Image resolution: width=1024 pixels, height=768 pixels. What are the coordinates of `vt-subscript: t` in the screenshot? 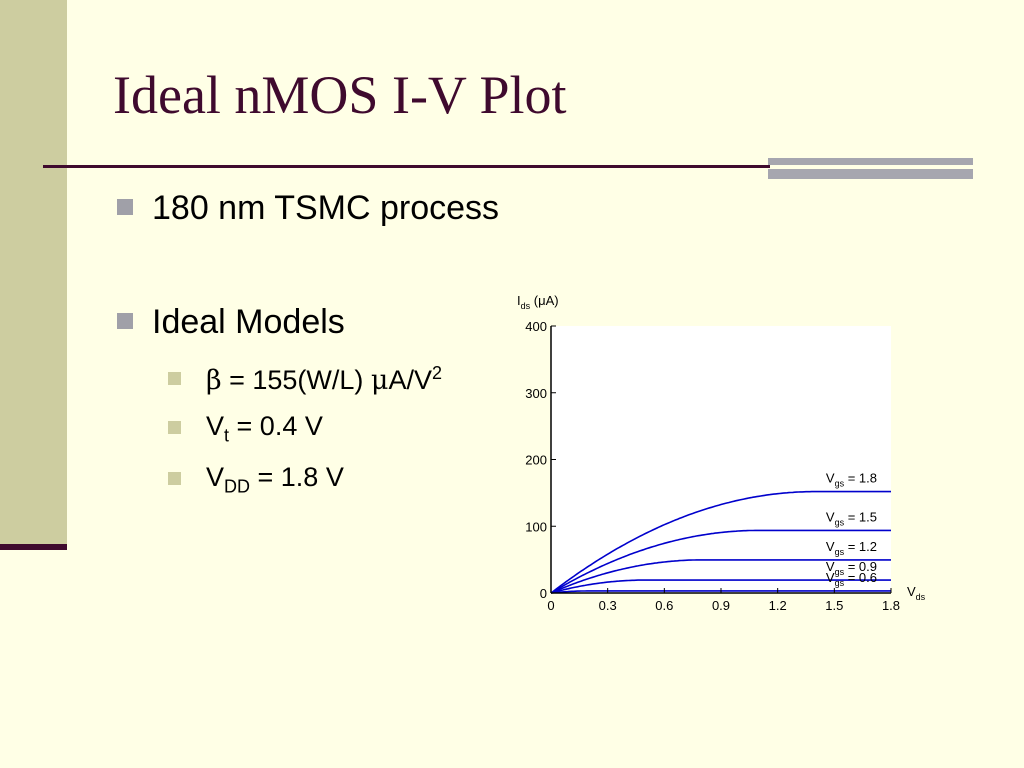 It's located at (227, 435).